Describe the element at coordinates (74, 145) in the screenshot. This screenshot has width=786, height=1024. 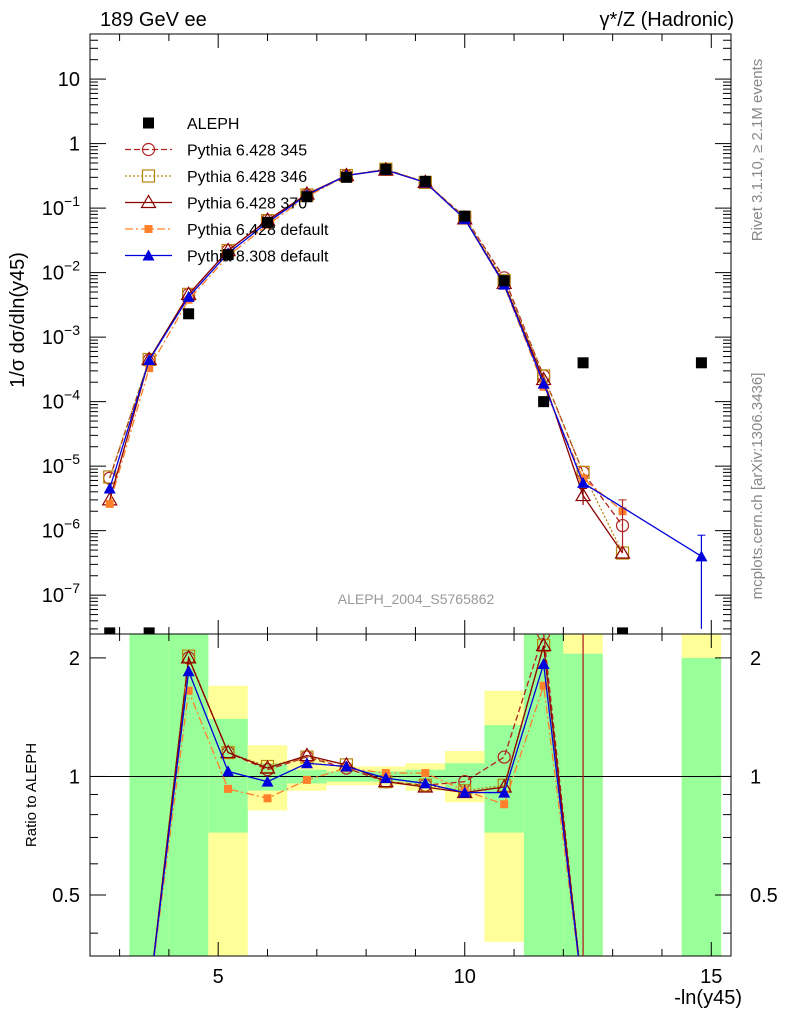
I see `y-tick-label: 1` at that location.